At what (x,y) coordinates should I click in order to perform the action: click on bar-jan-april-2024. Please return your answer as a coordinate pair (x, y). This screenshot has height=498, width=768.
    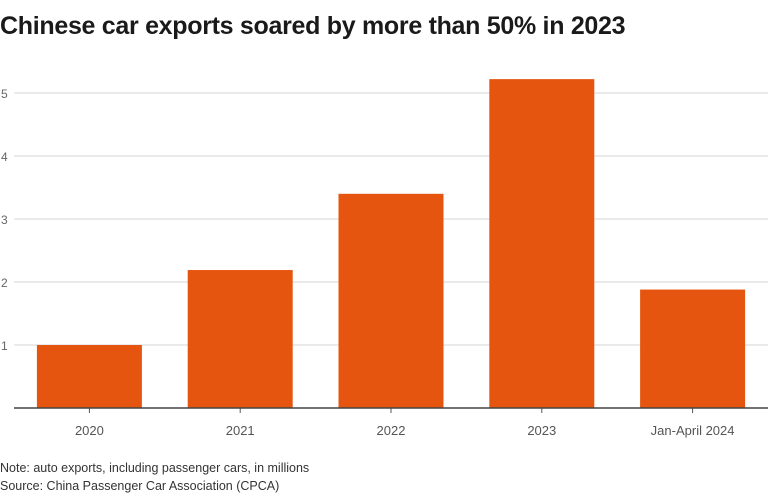
    Looking at the image, I should click on (693, 348).